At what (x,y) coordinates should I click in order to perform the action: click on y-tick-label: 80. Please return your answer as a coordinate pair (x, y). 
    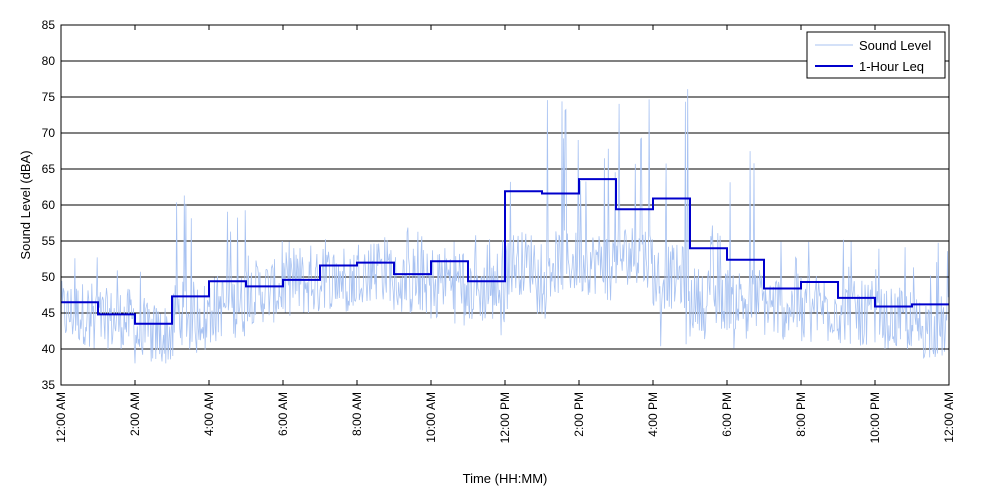
    Looking at the image, I should click on (49, 61).